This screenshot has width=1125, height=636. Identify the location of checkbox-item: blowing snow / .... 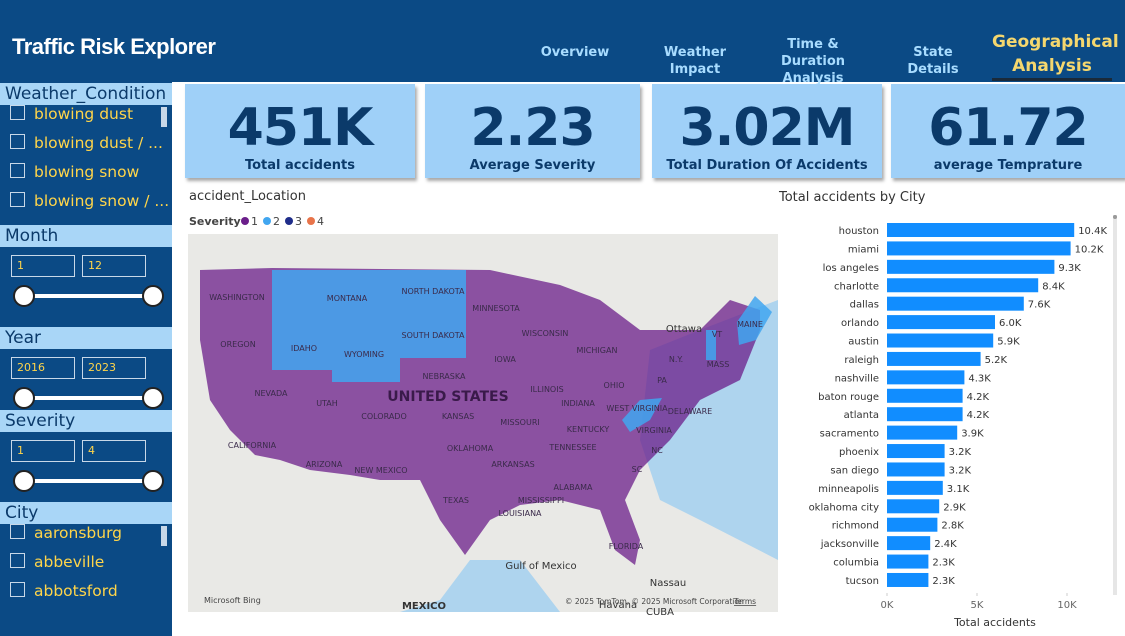
(89, 201).